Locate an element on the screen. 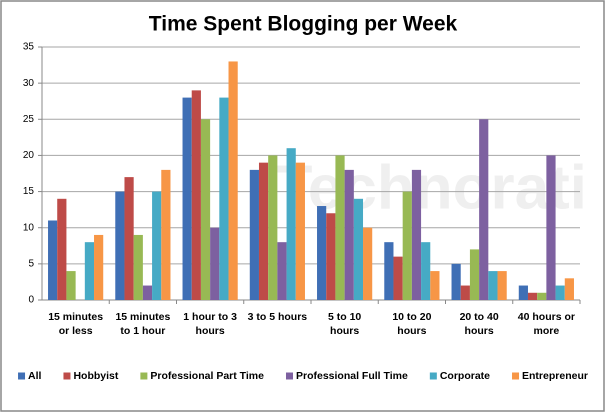 Image resolution: width=606 pixels, height=418 pixels. legend-label: Corporate is located at coordinates (465, 376).